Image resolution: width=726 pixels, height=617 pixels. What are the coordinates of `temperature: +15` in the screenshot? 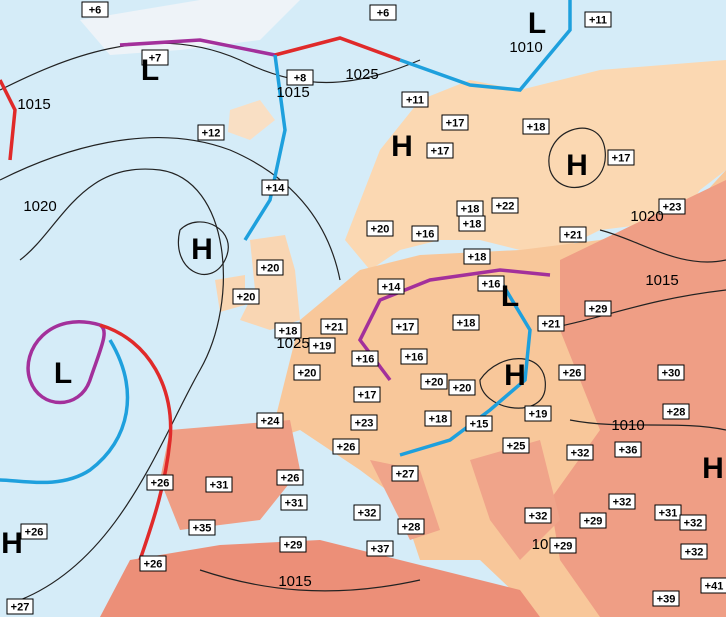 It's located at (479, 424).